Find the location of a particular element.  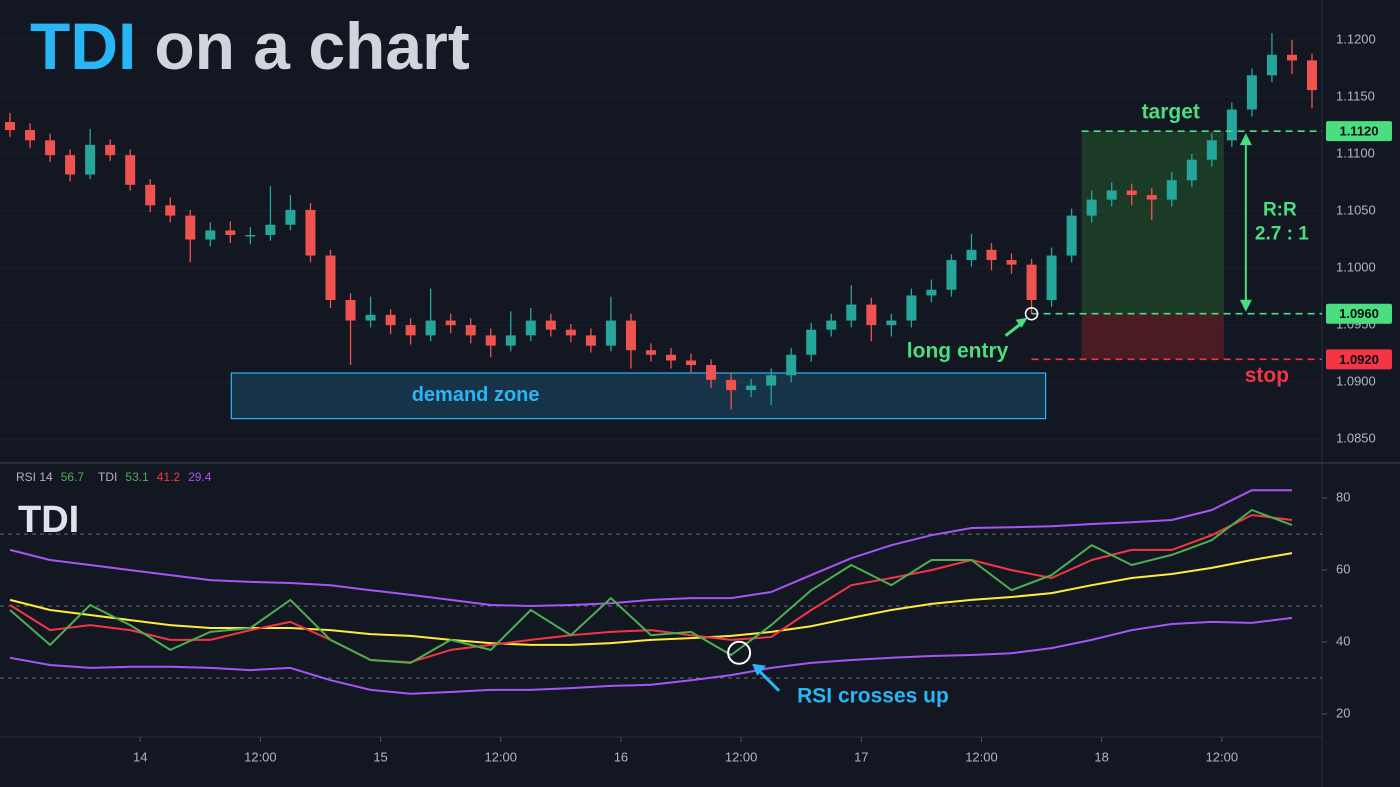

page-title: TDI on a chart is located at coordinates (250, 46).